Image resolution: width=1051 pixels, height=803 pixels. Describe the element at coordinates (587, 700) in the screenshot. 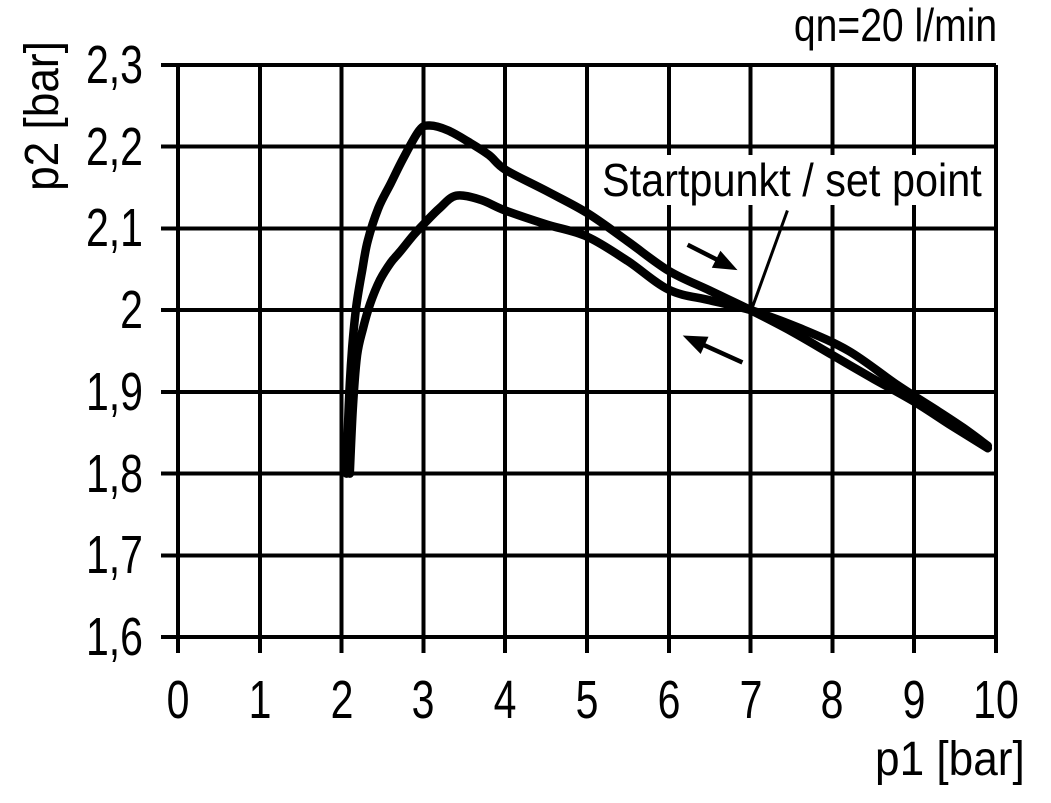

I see `x-tick-label: 5` at that location.